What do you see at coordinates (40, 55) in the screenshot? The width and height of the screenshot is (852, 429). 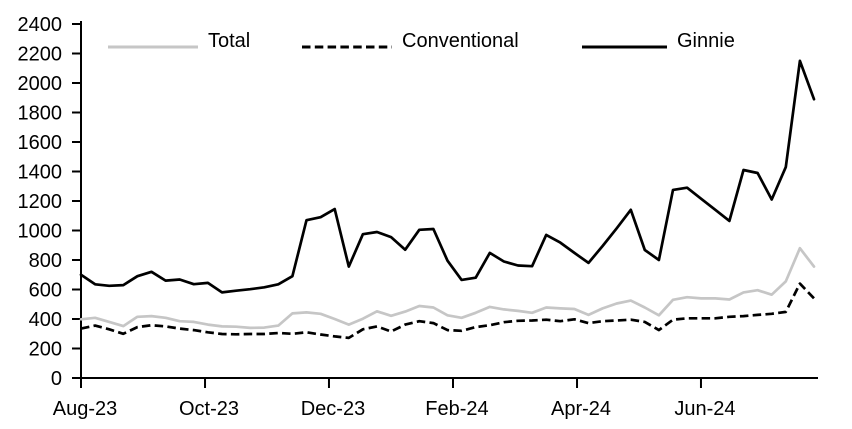 I see `y-axis-label: 2200` at bounding box center [40, 55].